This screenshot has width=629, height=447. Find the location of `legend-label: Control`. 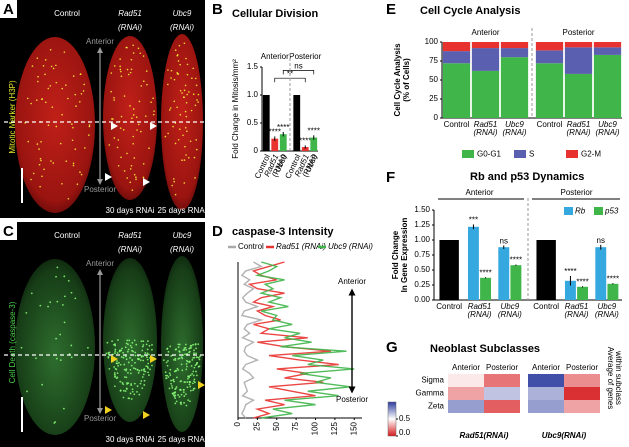

legend-label: Control is located at coordinates (251, 246).